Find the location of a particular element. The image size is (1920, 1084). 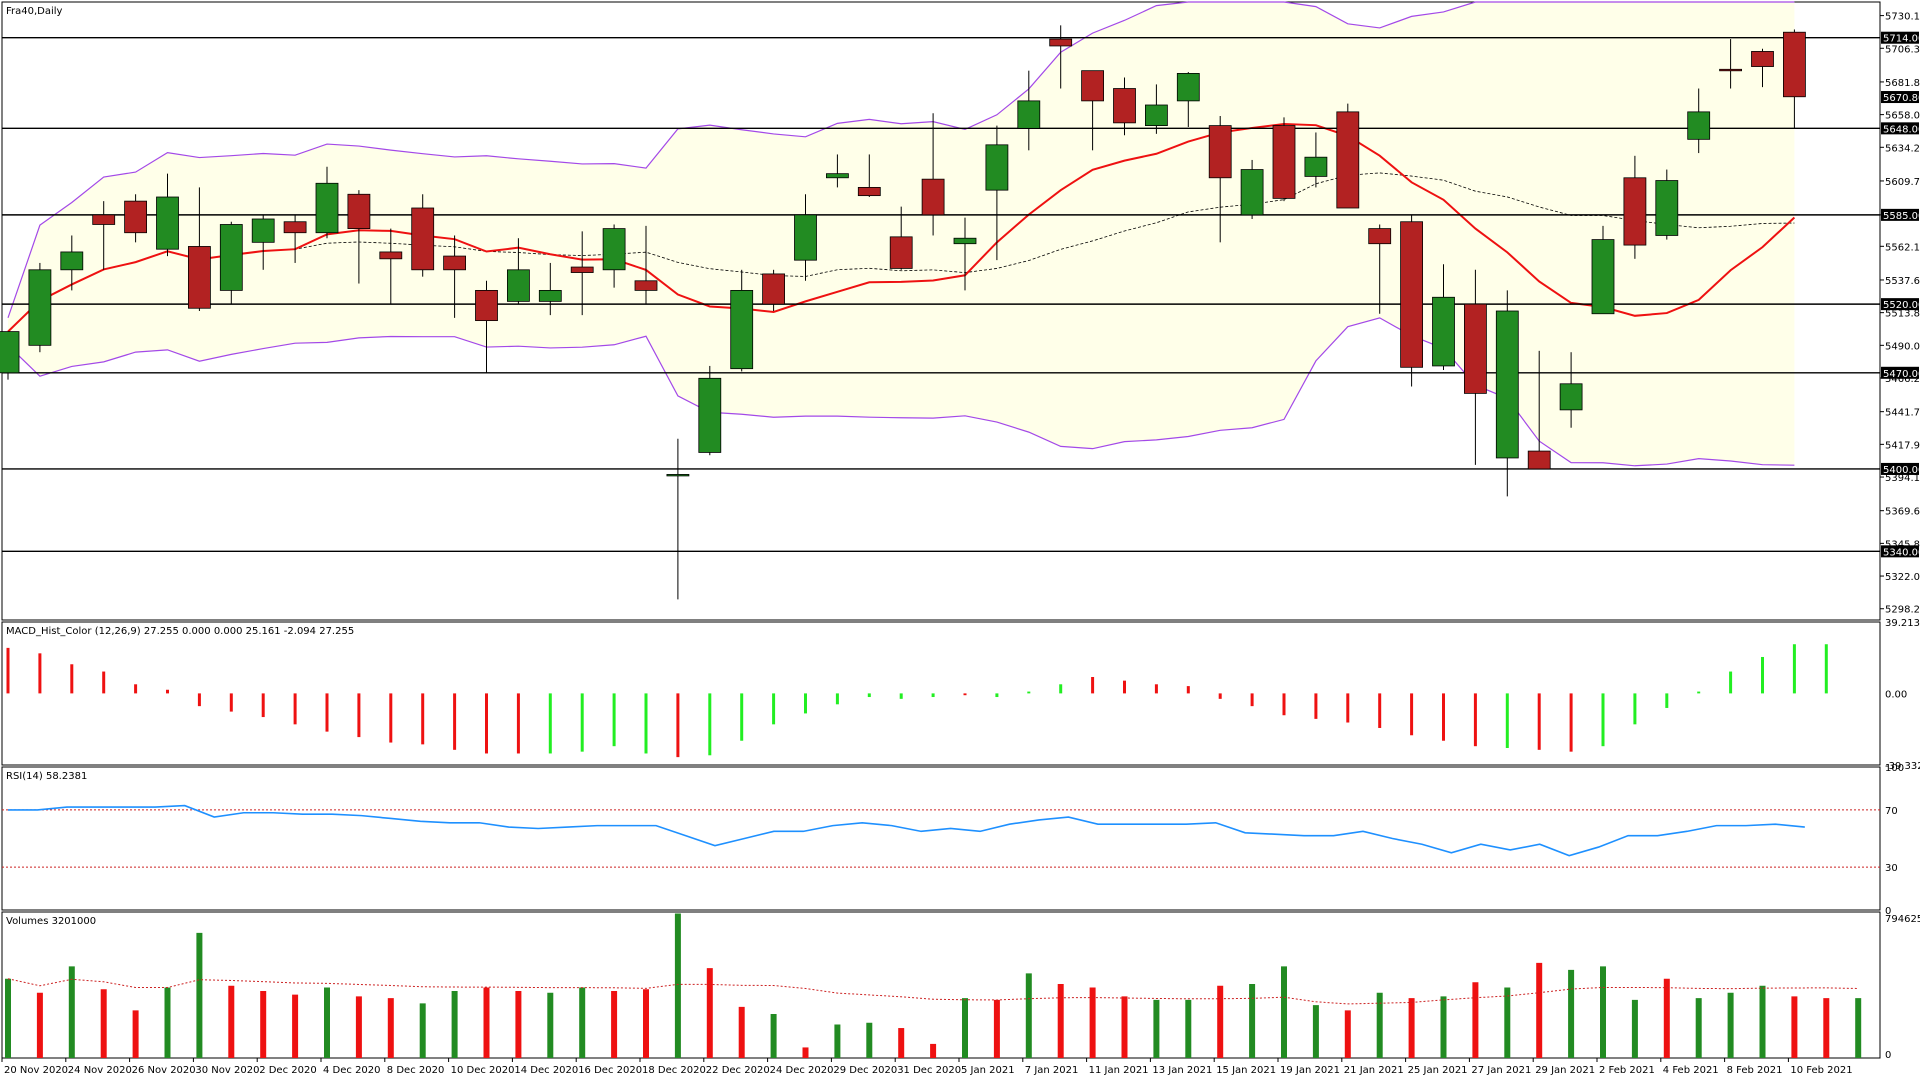

y-tick-label: 5658.00 is located at coordinates (1902, 116).